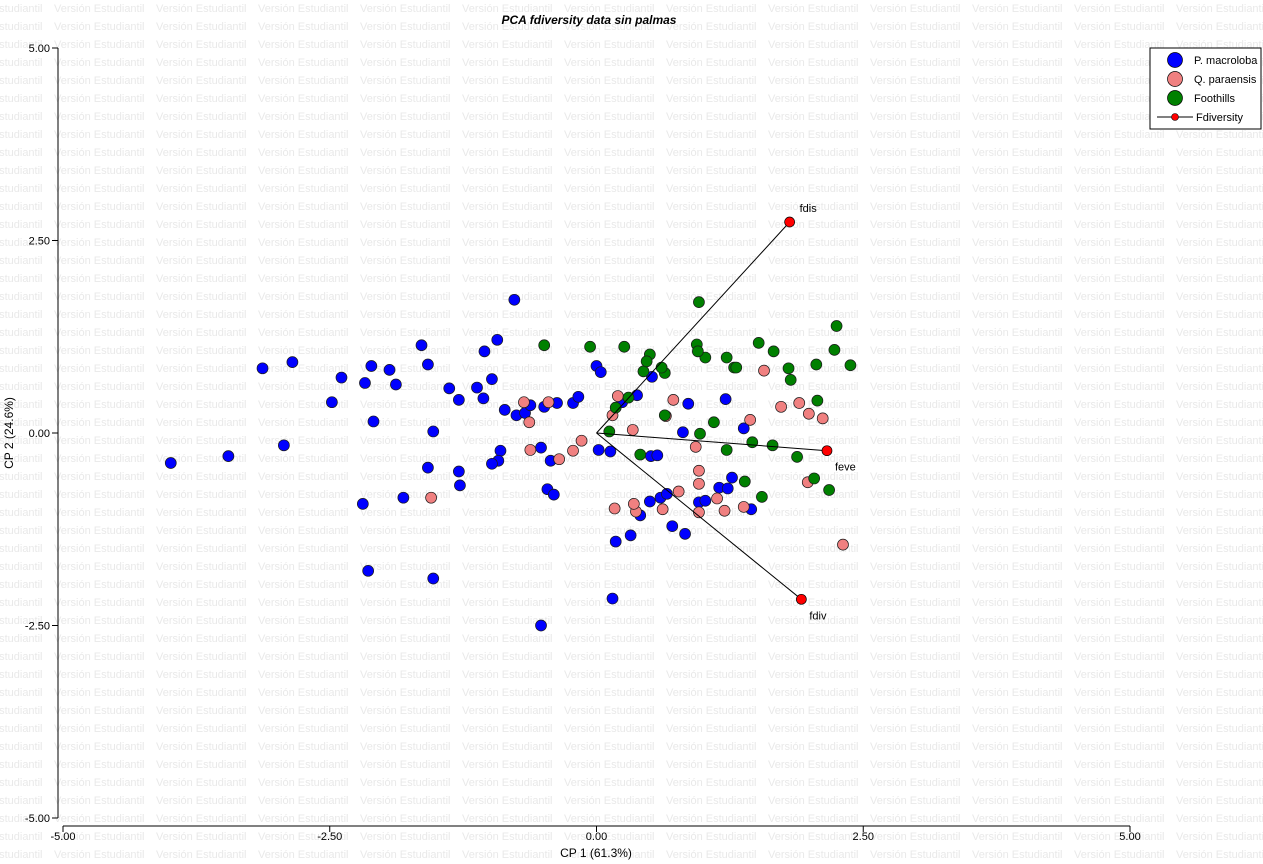  What do you see at coordinates (37, 819) in the screenshot?
I see `y-tick-label: -5.00` at bounding box center [37, 819].